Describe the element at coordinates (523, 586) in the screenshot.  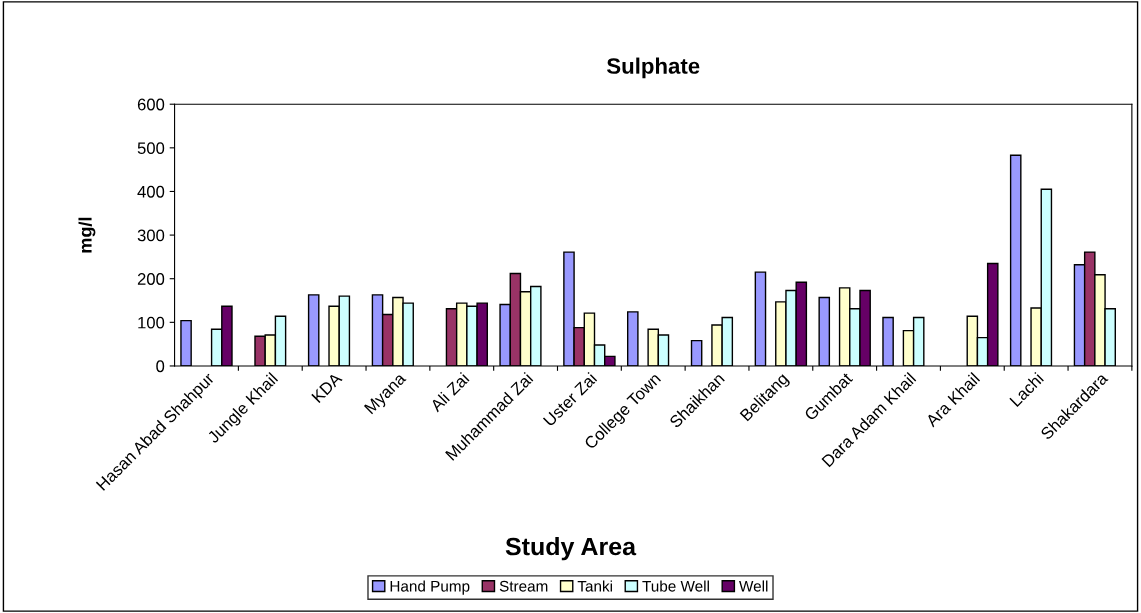
I see `legend-label: Stream` at that location.